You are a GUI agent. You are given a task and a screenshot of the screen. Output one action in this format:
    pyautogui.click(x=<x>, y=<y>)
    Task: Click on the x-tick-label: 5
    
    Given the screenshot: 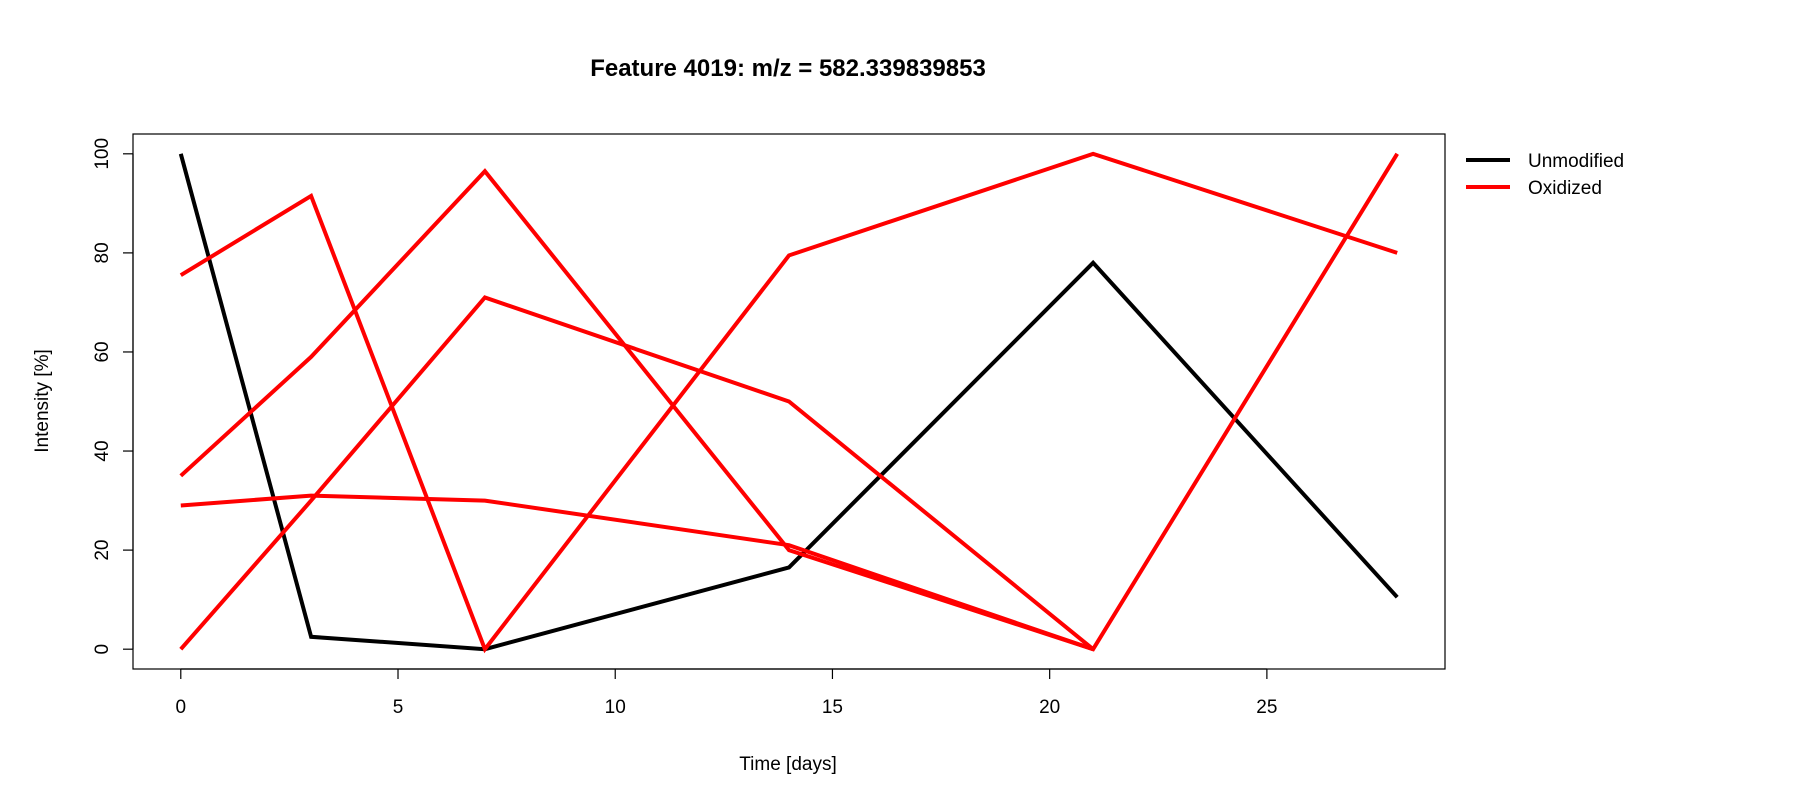 What is the action you would take?
    pyautogui.click(x=398, y=707)
    